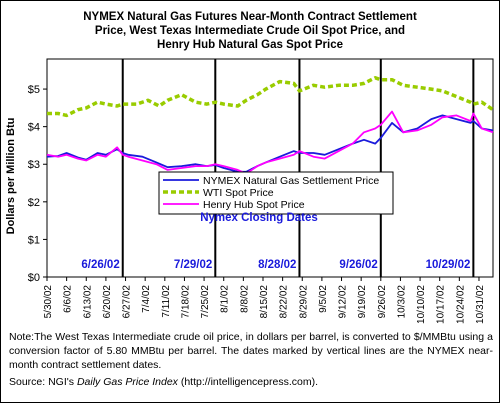 The width and height of the screenshot is (500, 403). Describe the element at coordinates (37, 184) in the screenshot. I see `y-axis: $0 $1 $2 $3 $4 $5` at that location.